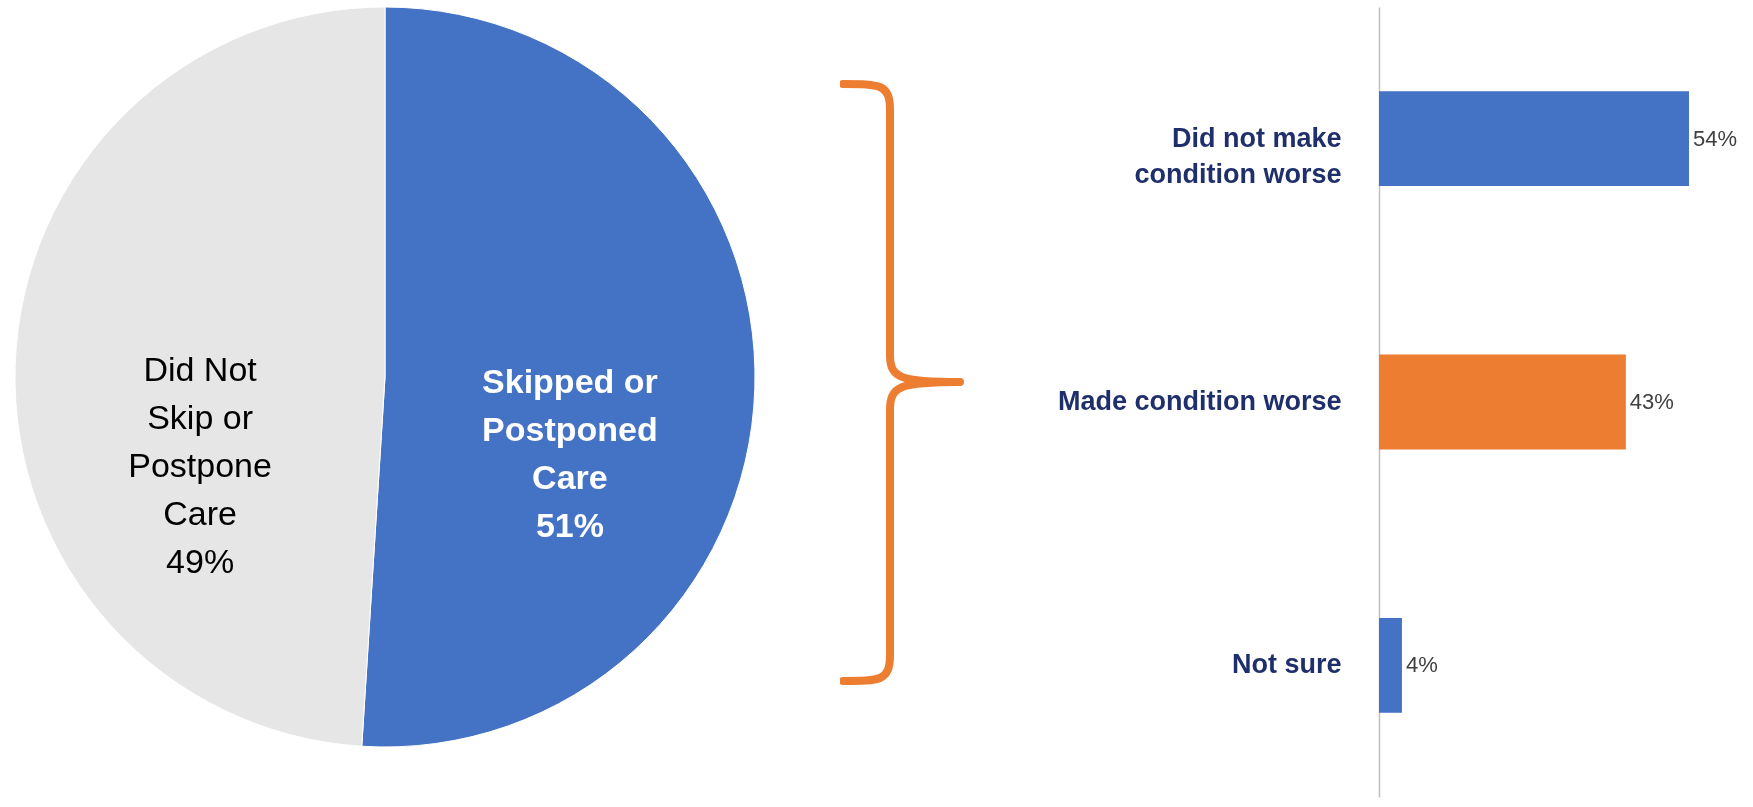 The width and height of the screenshot is (1753, 807). What do you see at coordinates (569, 524) in the screenshot?
I see `data-label: 51%` at bounding box center [569, 524].